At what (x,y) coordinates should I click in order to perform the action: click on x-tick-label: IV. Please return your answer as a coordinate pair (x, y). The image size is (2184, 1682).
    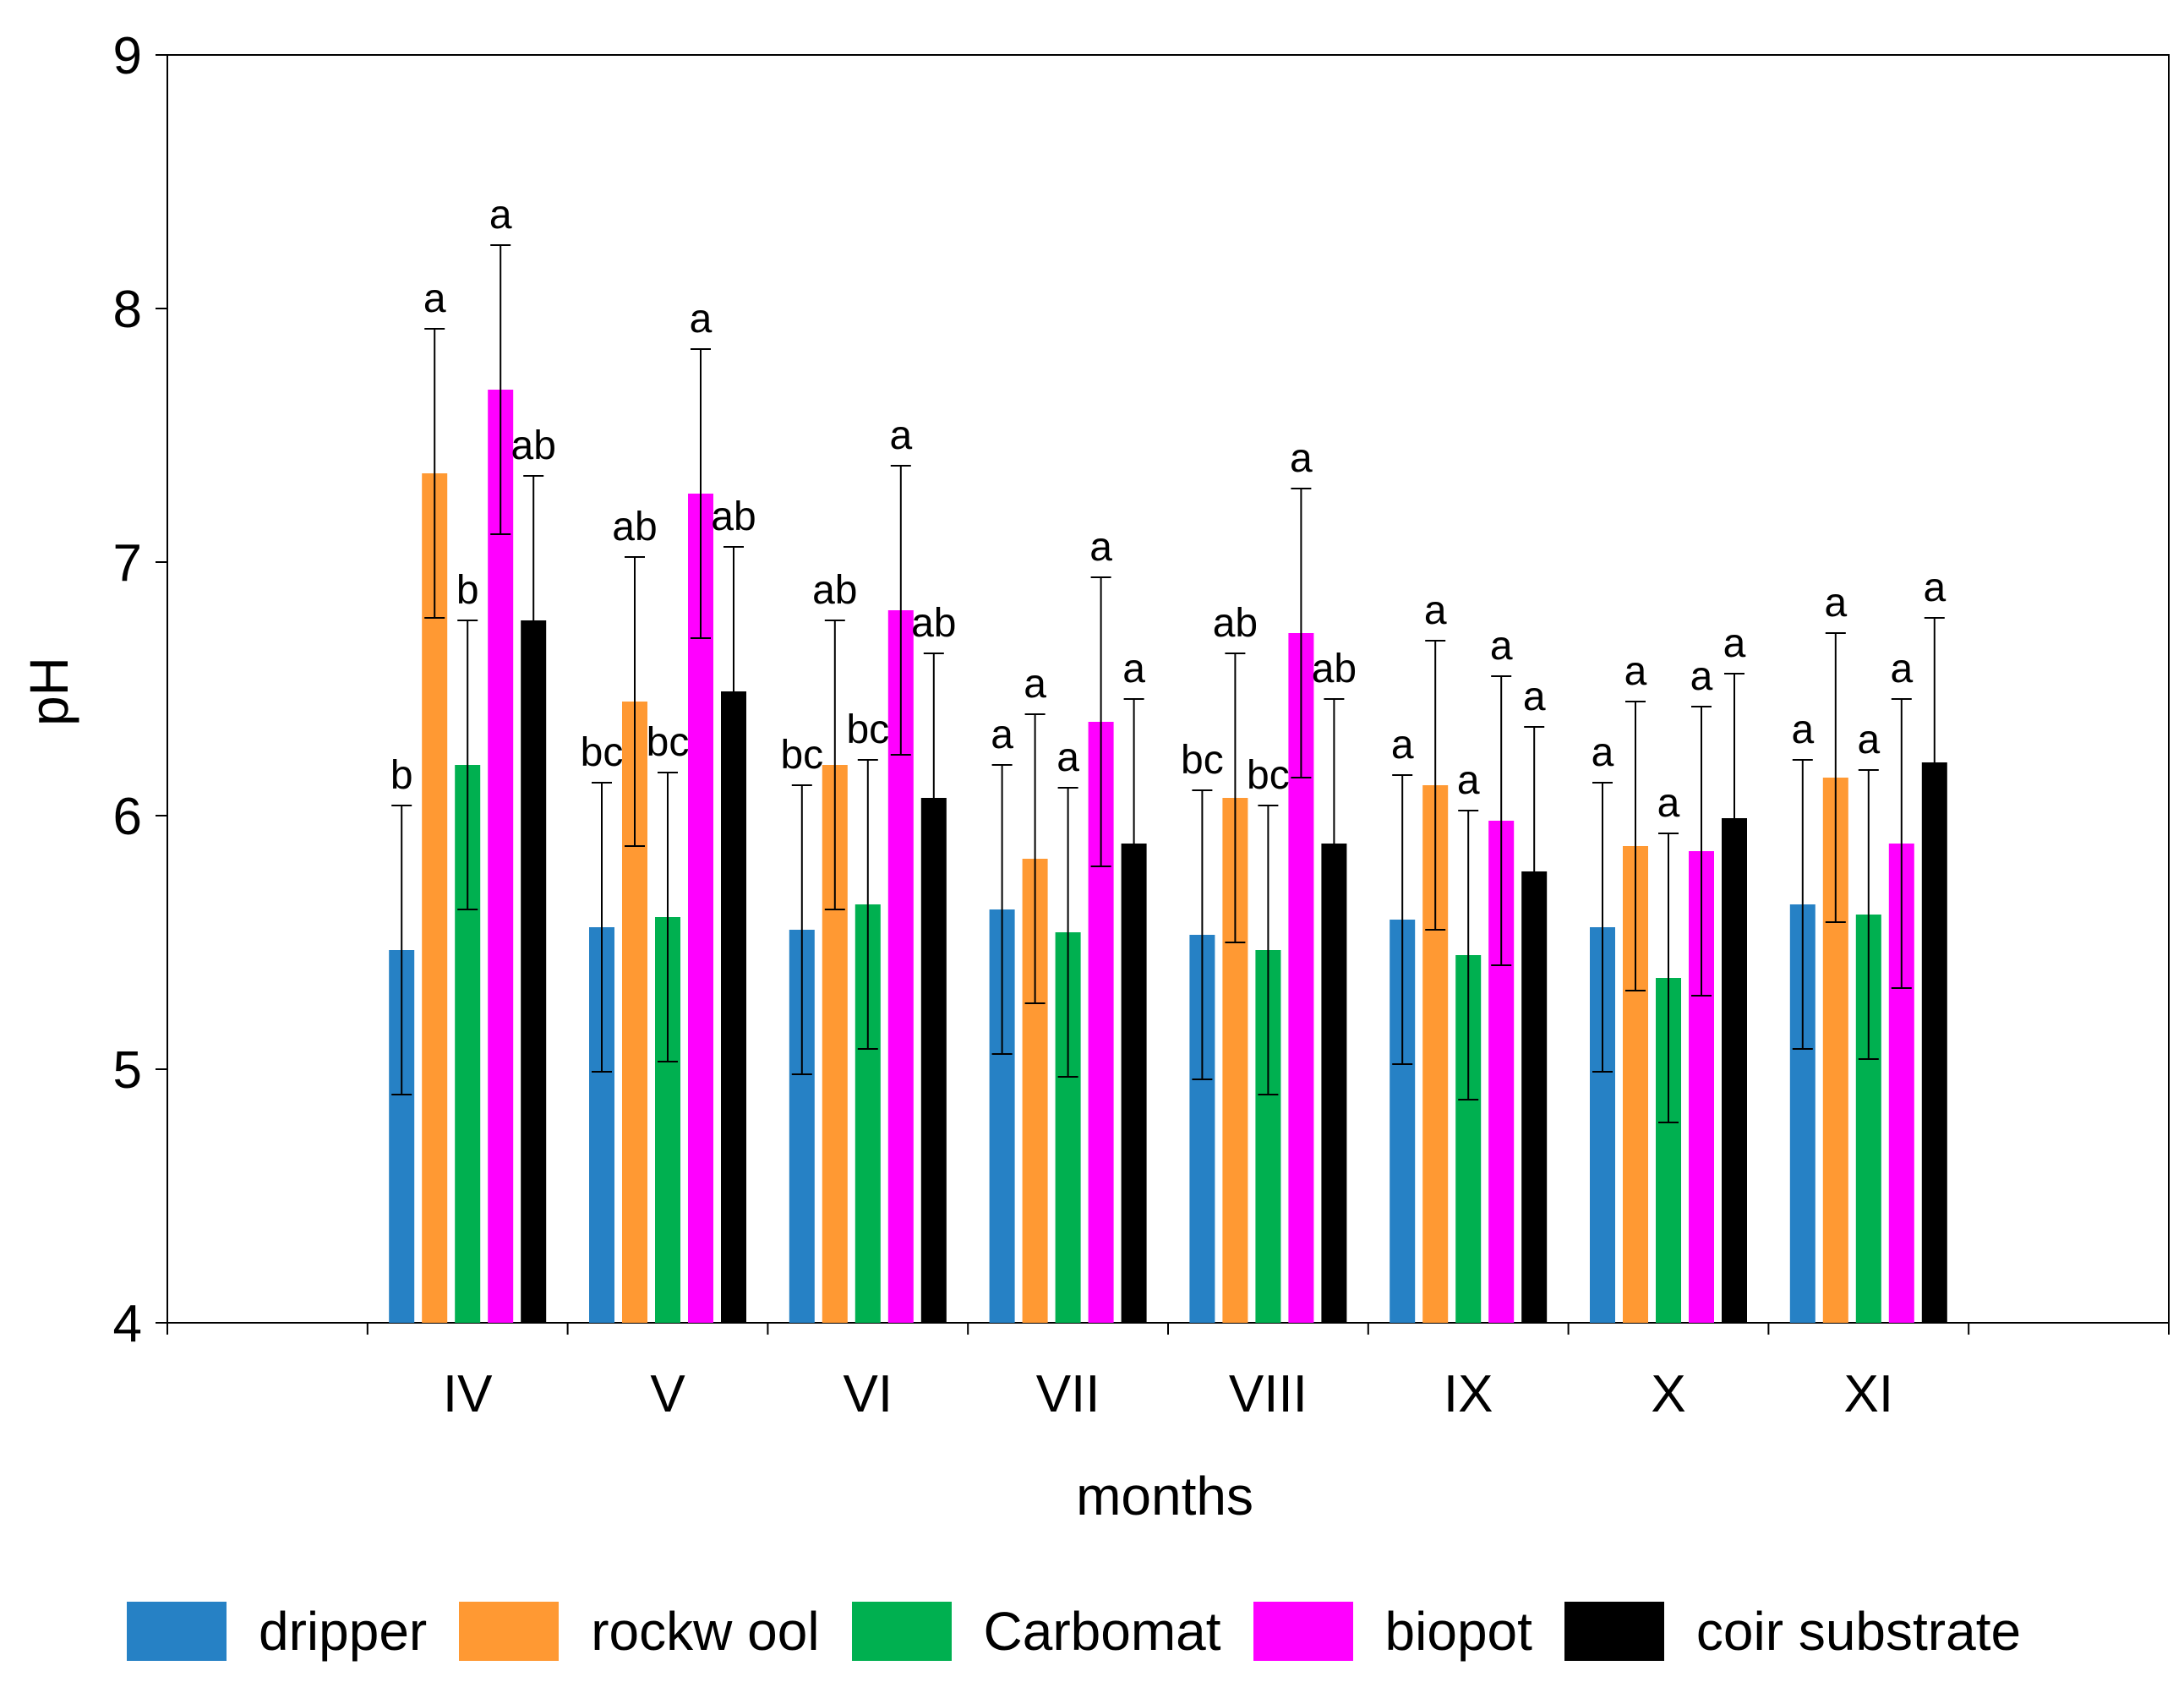
    Looking at the image, I should click on (468, 1394).